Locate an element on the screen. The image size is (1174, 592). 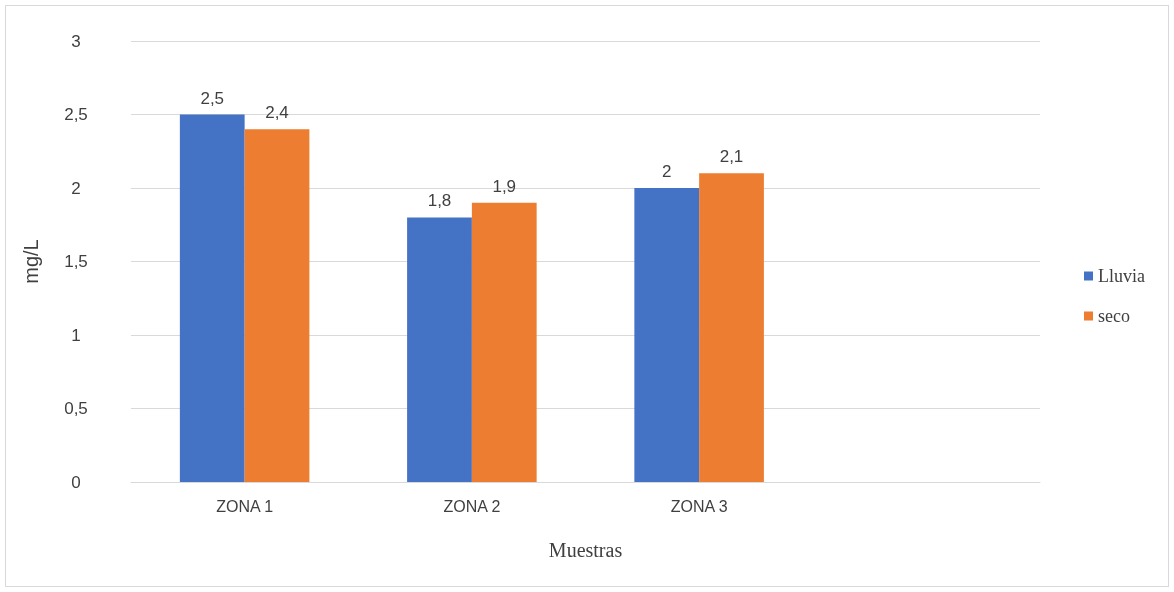
y-tick-label: 2,5 is located at coordinates (76, 114).